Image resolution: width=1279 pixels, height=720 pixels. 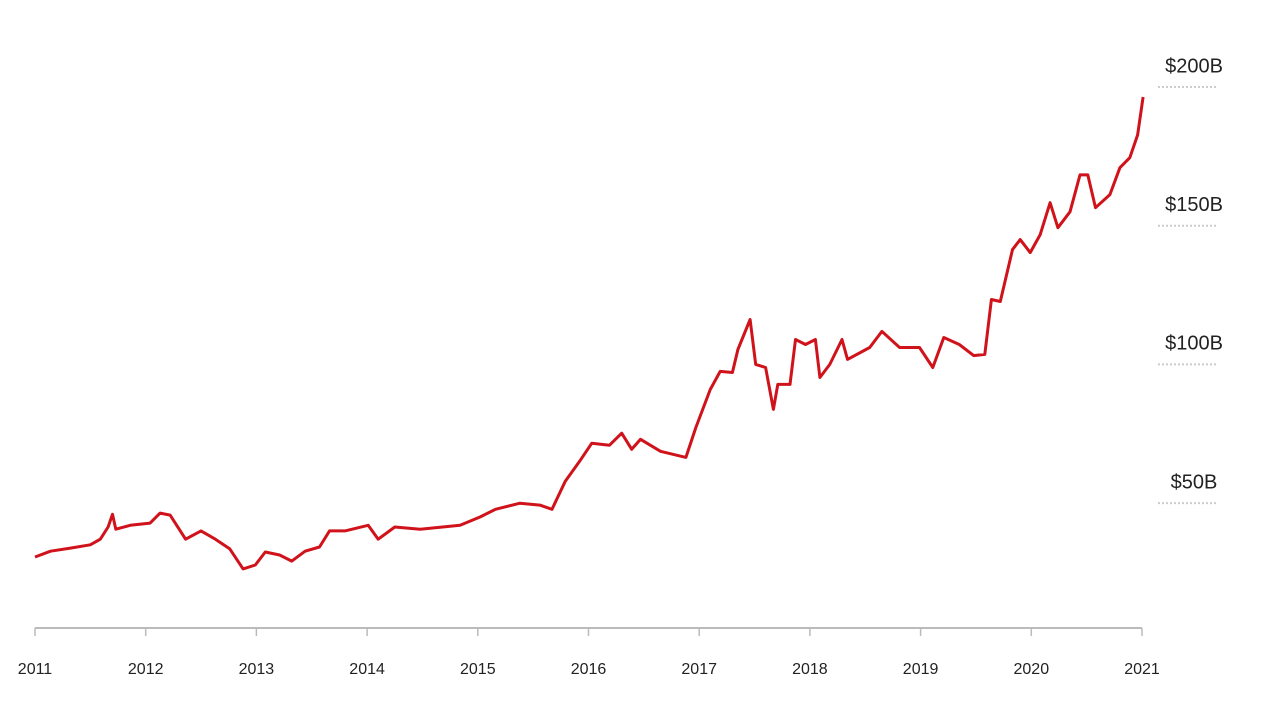 What do you see at coordinates (1194, 344) in the screenshot?
I see `y-tick-label: $100B` at bounding box center [1194, 344].